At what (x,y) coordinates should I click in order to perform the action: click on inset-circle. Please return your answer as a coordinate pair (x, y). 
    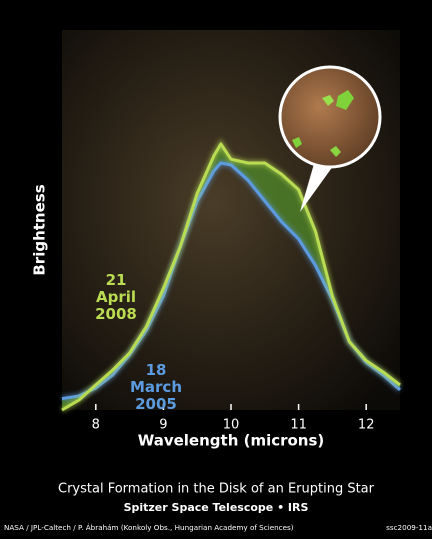
    Looking at the image, I should click on (330, 117).